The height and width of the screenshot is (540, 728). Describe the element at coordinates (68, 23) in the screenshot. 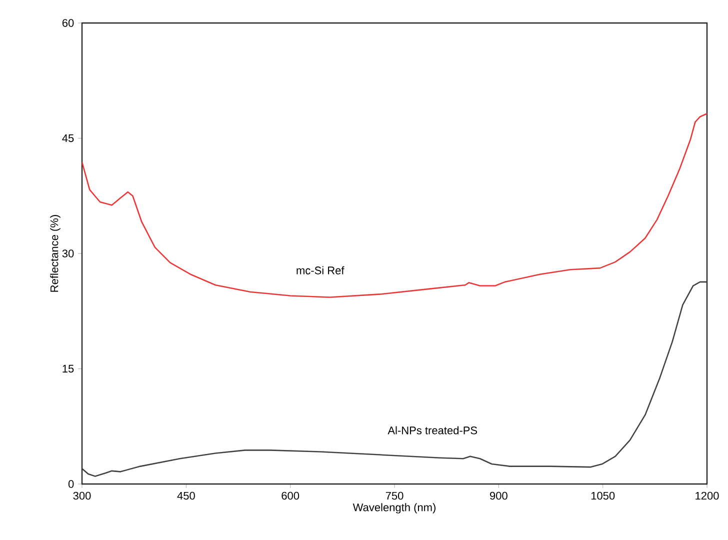

I see `y-tick-label: 60` at that location.